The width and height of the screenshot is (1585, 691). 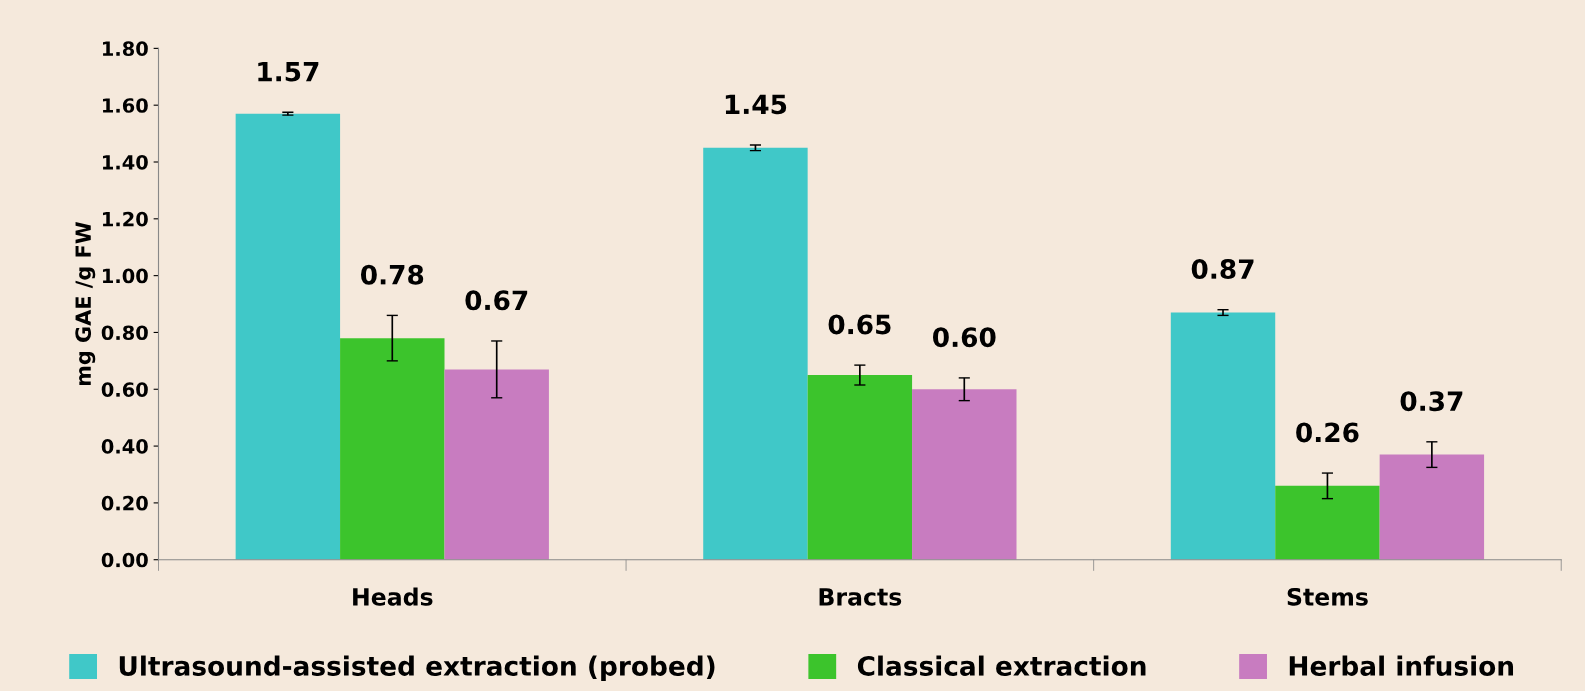 What do you see at coordinates (124, 389) in the screenshot?
I see `y-tick-label: 0.60` at bounding box center [124, 389].